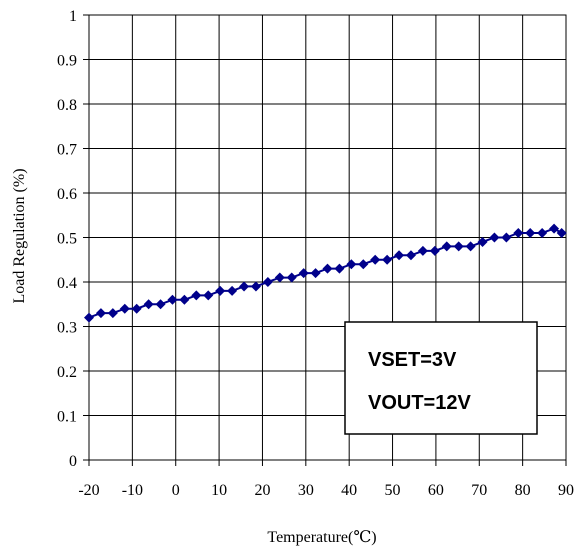  Describe the element at coordinates (19, 235) in the screenshot. I see `y-axis-label: Load Regulation (%)` at that location.